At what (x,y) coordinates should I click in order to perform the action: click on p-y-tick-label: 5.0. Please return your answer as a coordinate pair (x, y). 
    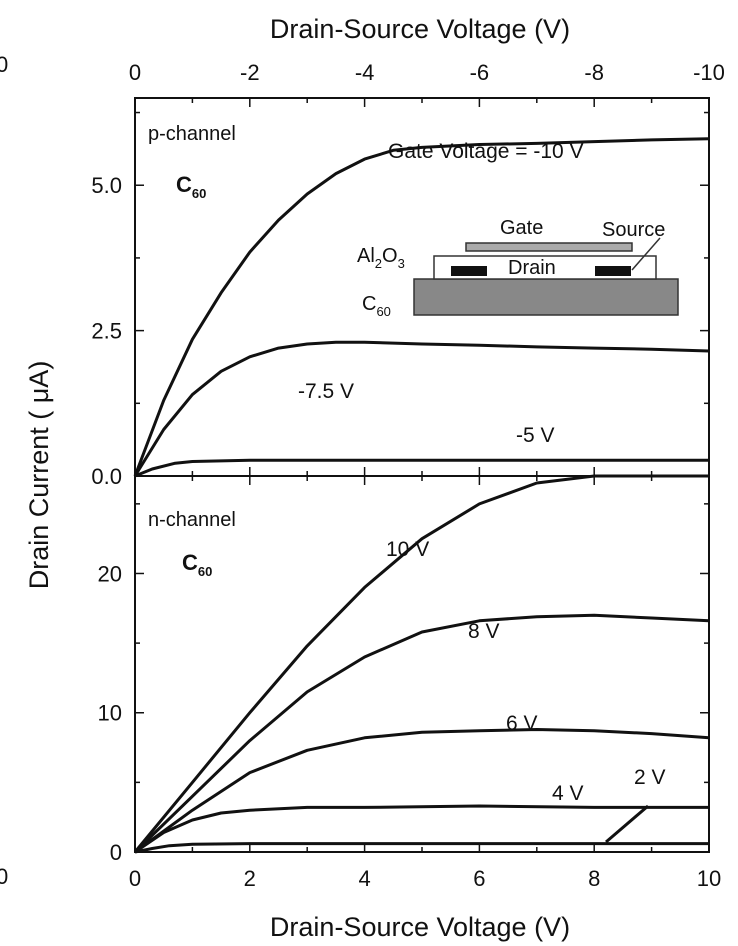
    Looking at the image, I should click on (106, 185).